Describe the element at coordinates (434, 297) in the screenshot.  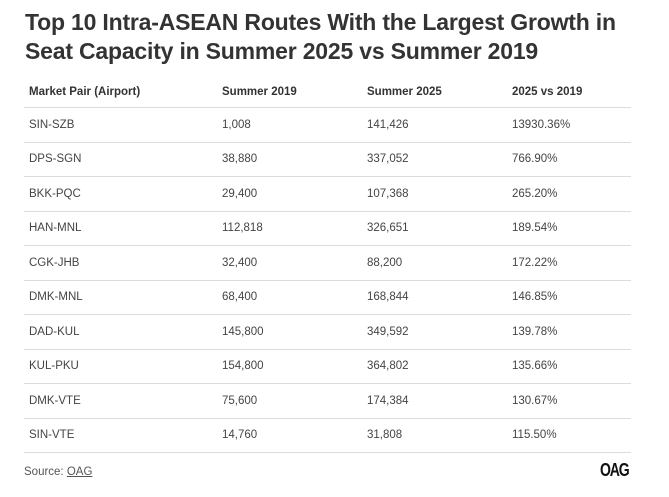
I see `table-cell: 168,844` at that location.